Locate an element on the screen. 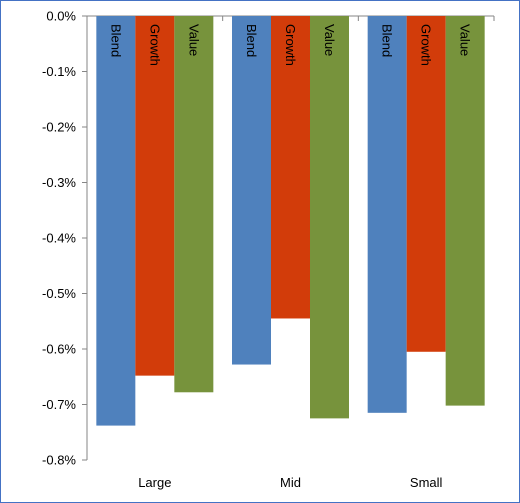 This screenshot has height=503, width=520. y-tick-label: -0.6% is located at coordinates (59, 349).